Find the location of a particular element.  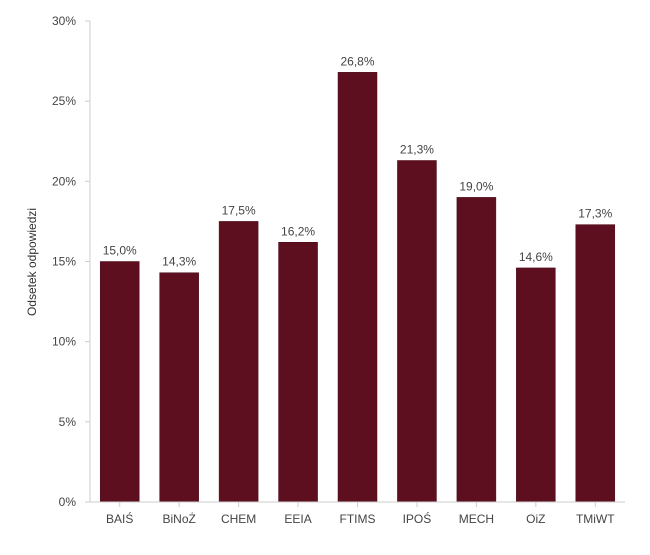

x-tick-label: MECH is located at coordinates (476, 519).